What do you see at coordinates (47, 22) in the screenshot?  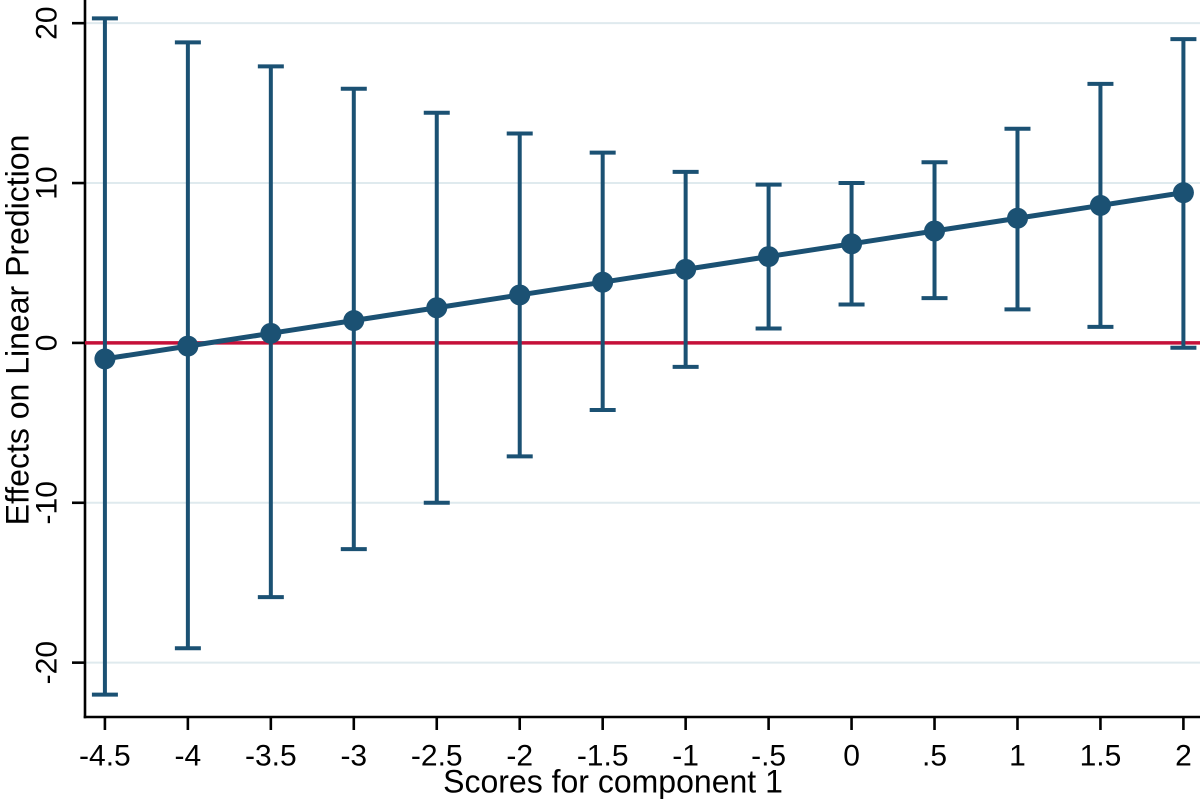 I see `y-tick-label: 20` at bounding box center [47, 22].